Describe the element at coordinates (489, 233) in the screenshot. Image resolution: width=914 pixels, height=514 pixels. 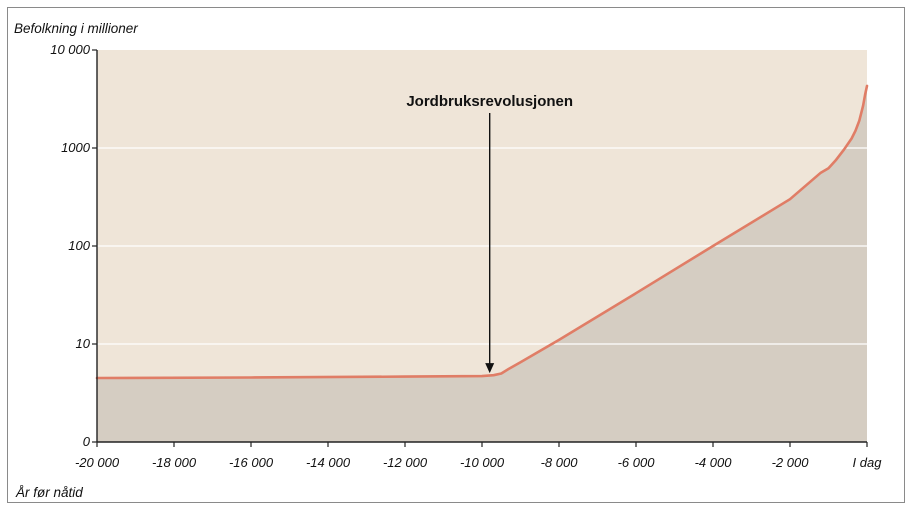
I see `annotation: Jordbruksrevolusjonen` at that location.